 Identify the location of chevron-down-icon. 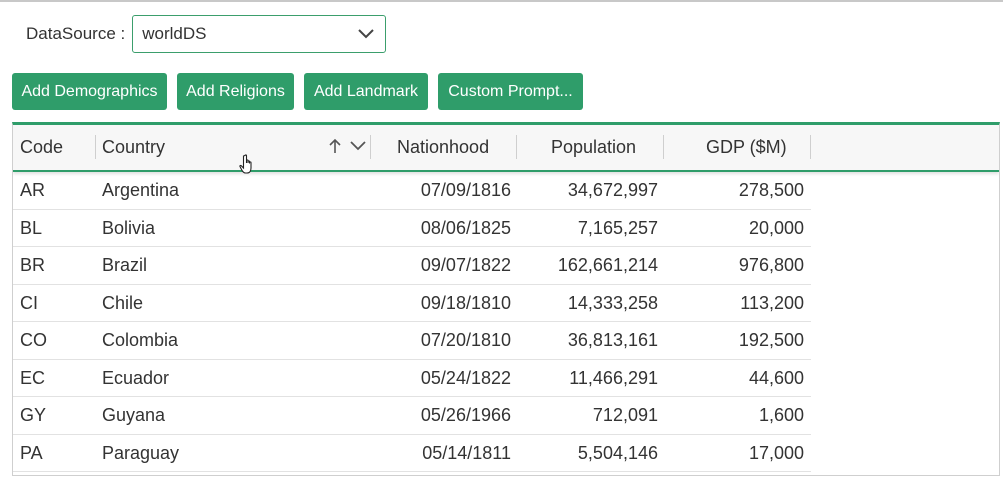
(366, 34).